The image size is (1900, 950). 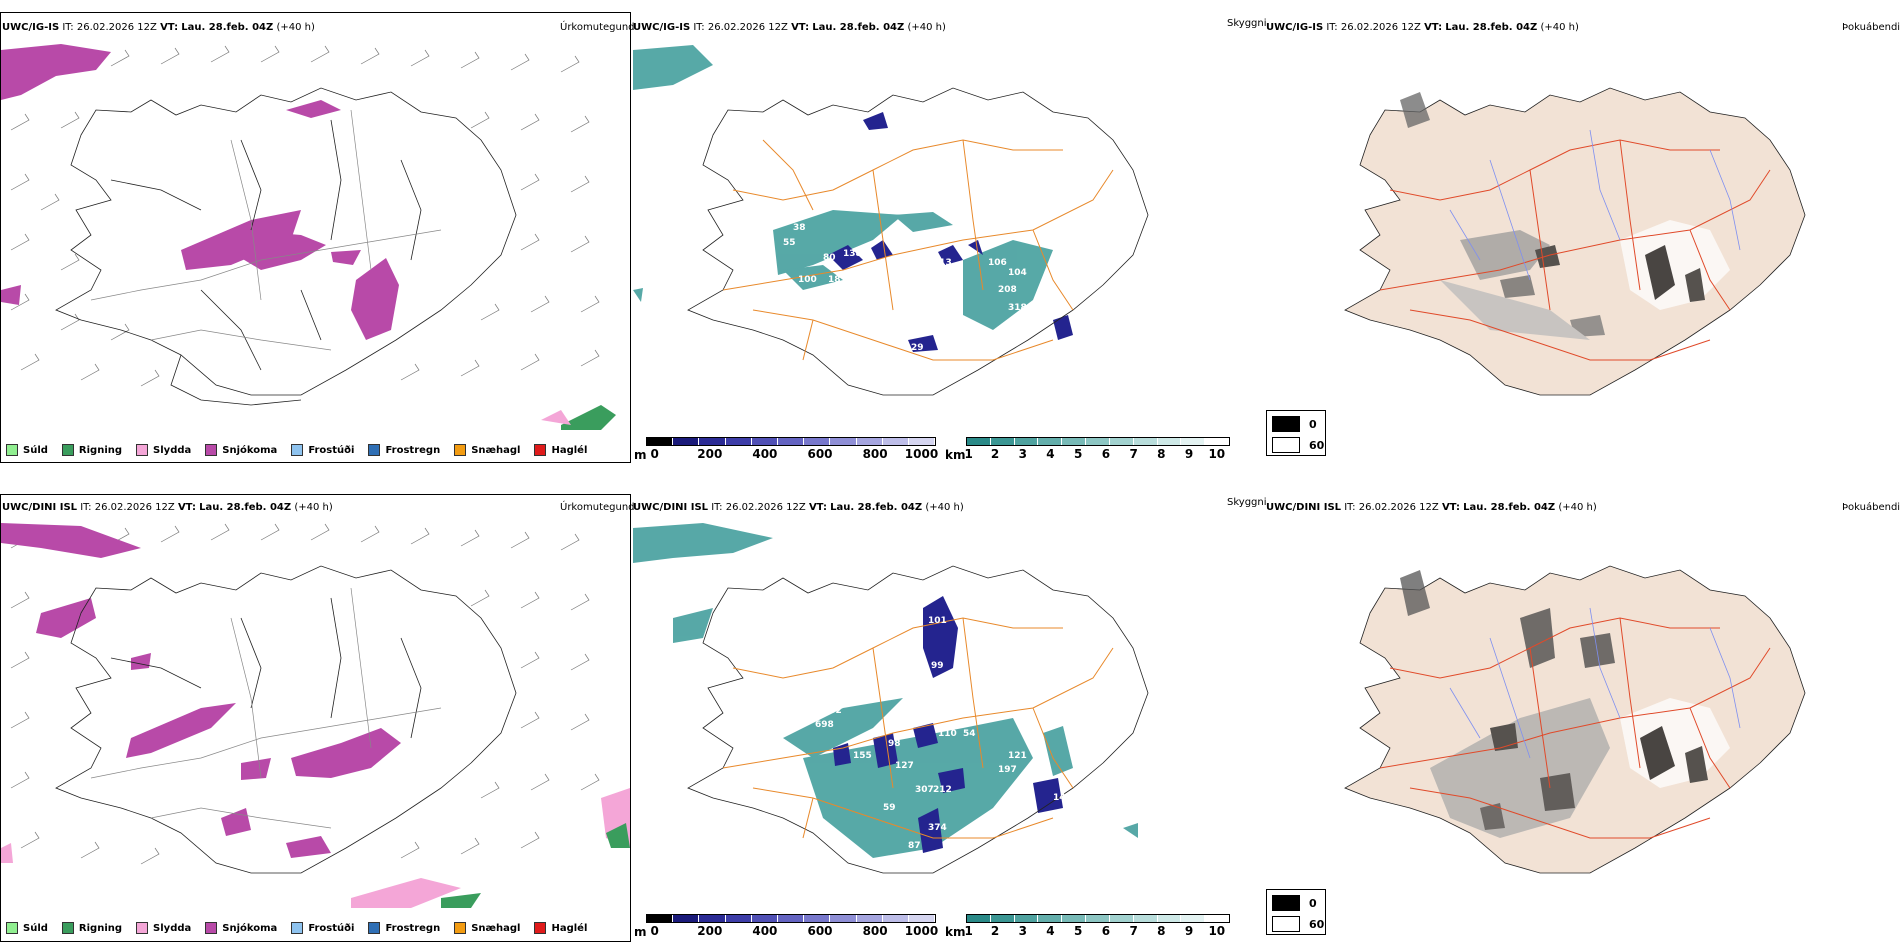 What do you see at coordinates (1024, 784) in the screenshot?
I see `cloud-label: 222` at bounding box center [1024, 784].